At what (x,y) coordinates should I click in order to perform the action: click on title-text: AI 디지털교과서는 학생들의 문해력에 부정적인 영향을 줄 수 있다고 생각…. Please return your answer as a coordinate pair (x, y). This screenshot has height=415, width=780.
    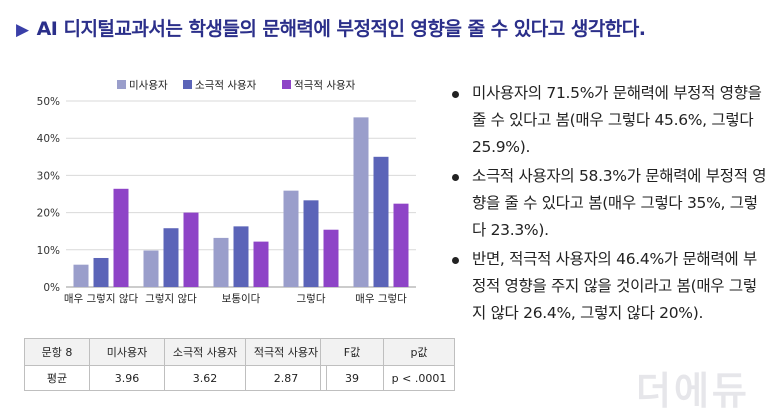
    Looking at the image, I should click on (341, 29).